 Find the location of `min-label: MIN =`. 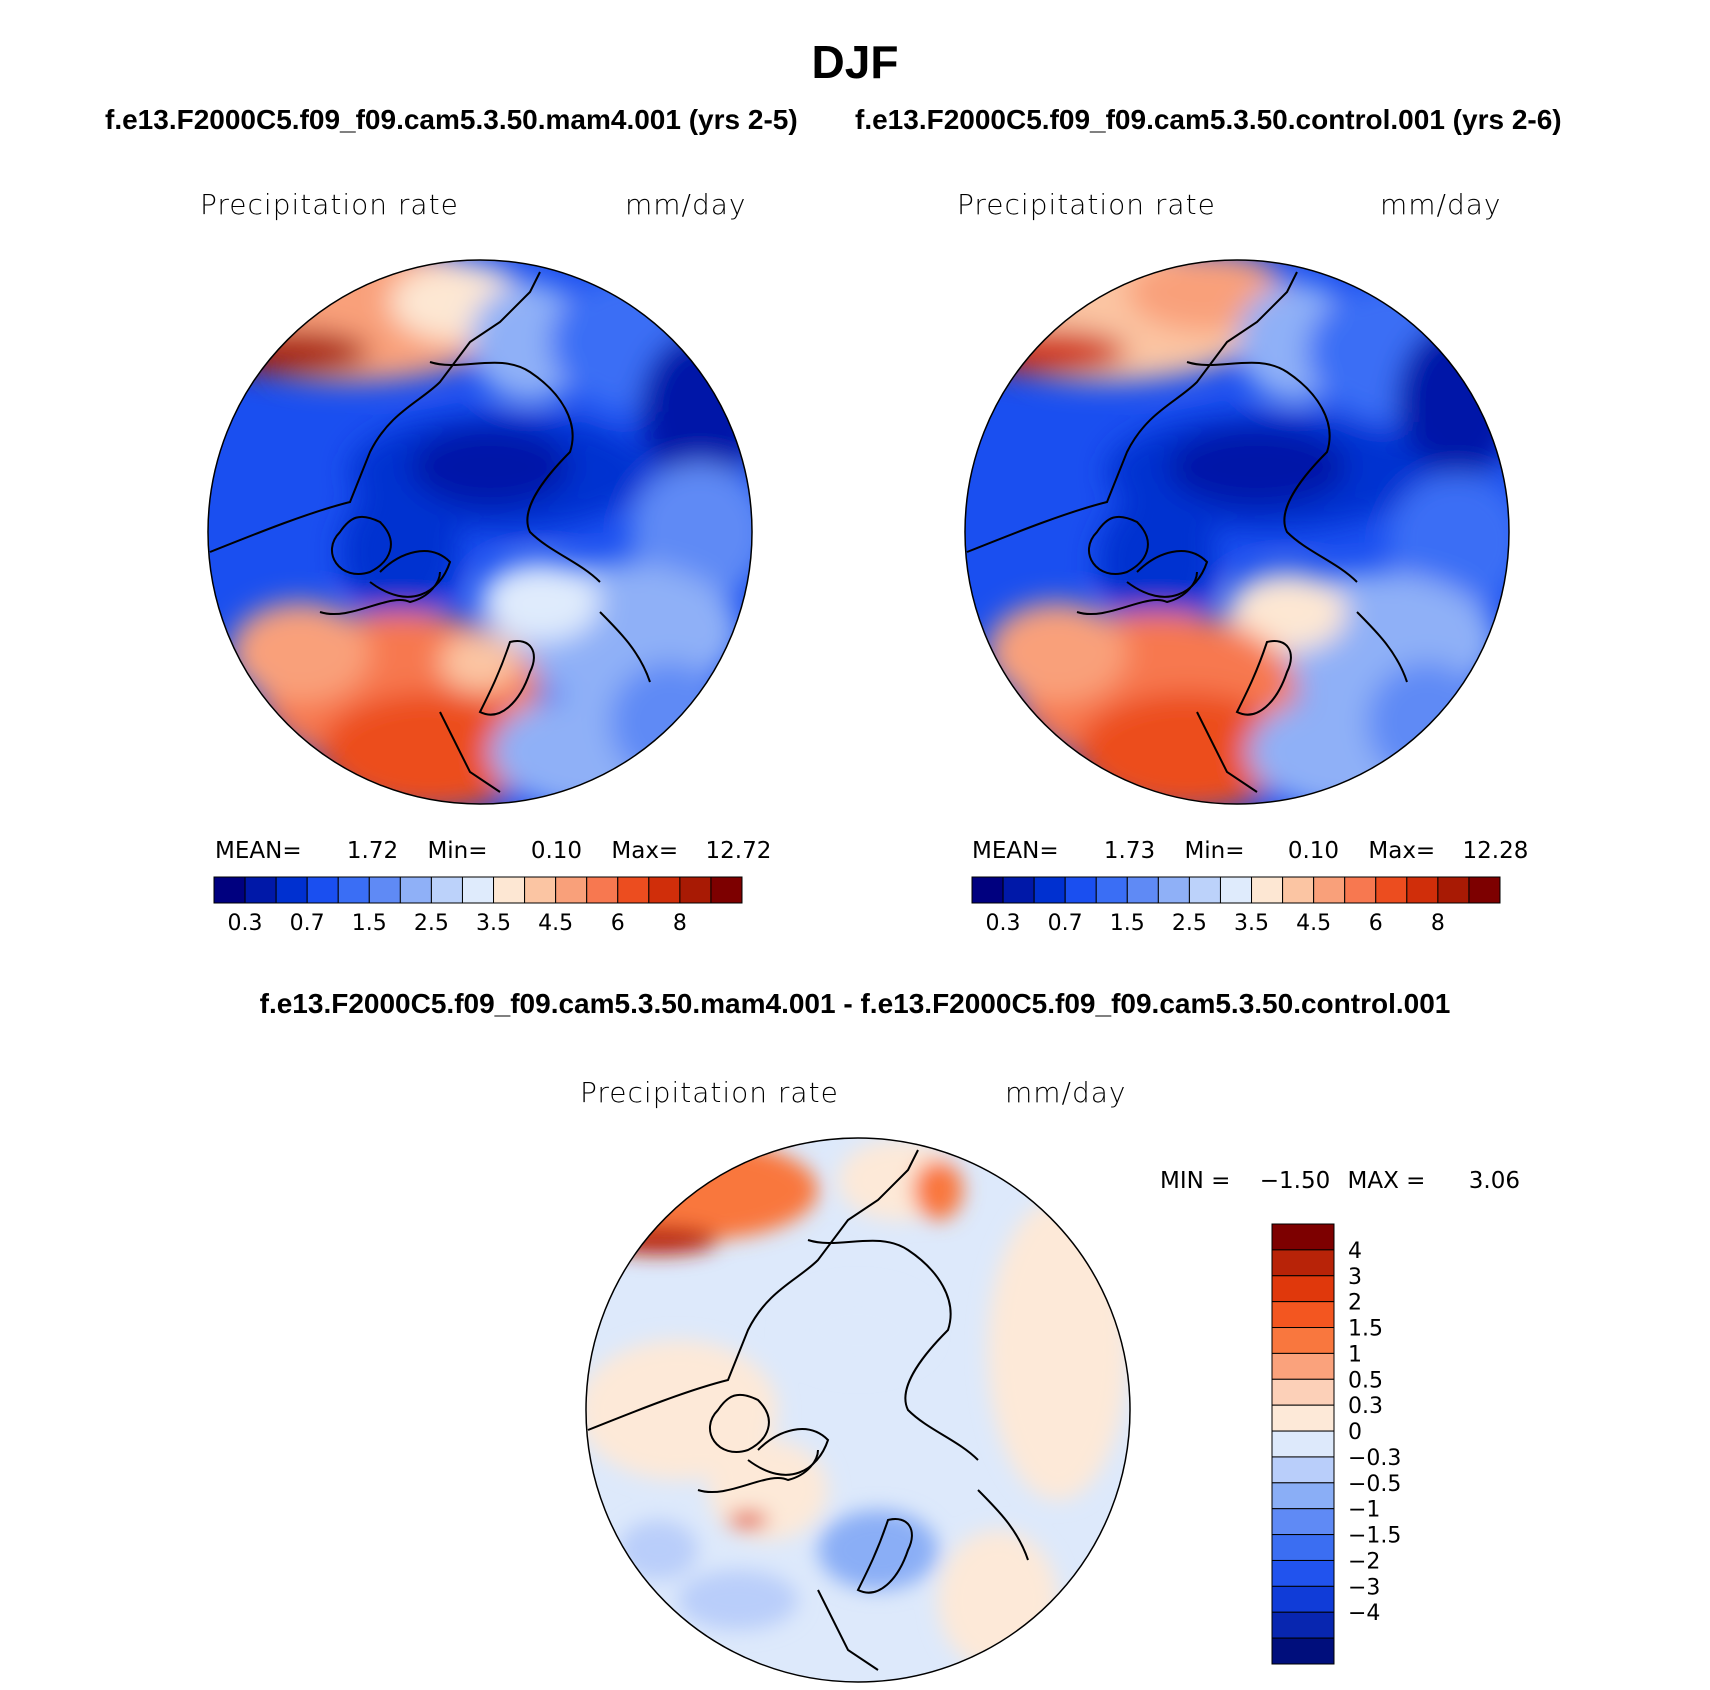

min-label: MIN = is located at coordinates (1195, 1181).